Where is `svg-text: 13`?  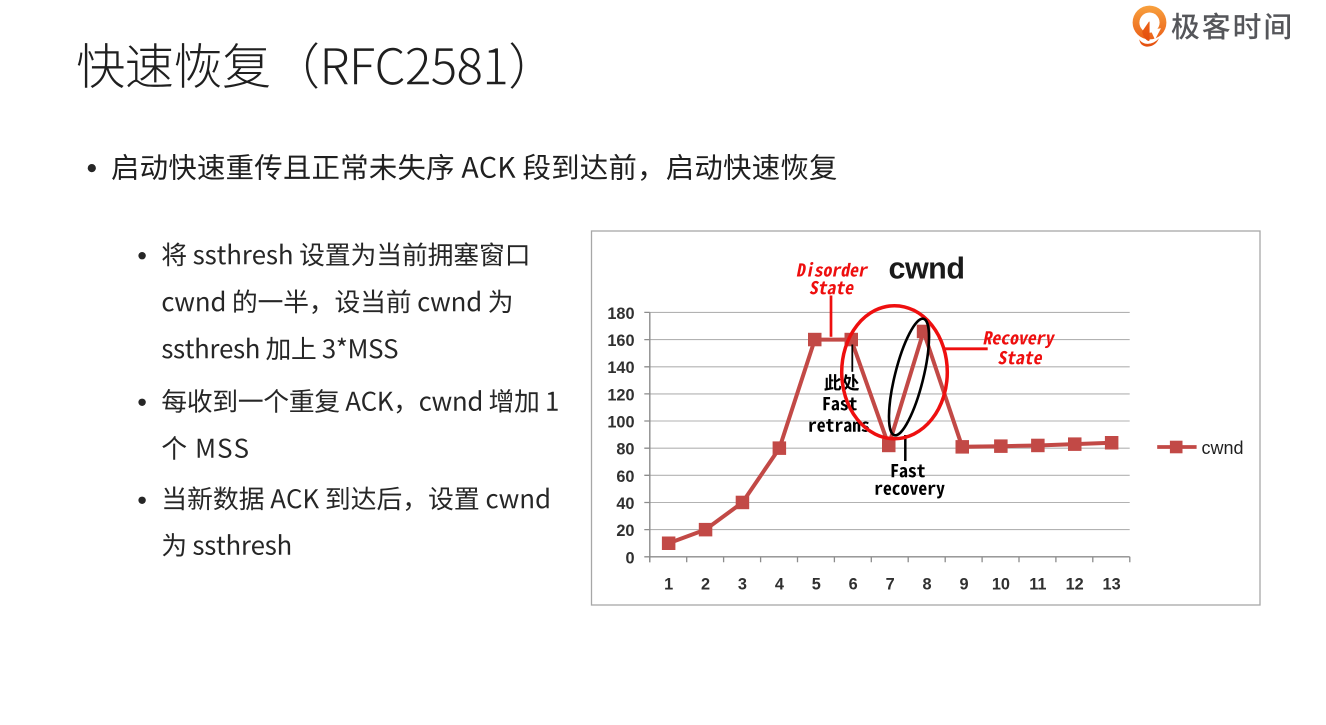
svg-text: 13 is located at coordinates (1112, 585).